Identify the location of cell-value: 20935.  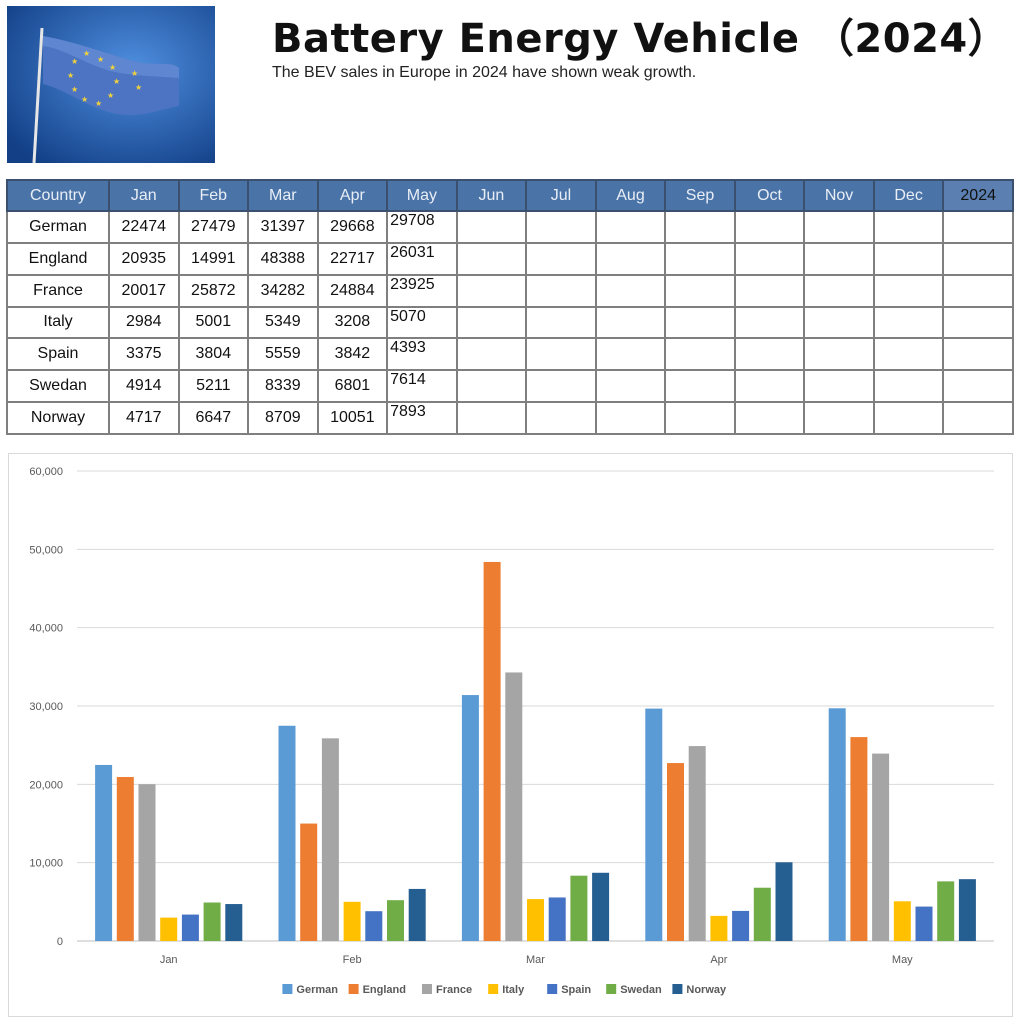
(144, 258).